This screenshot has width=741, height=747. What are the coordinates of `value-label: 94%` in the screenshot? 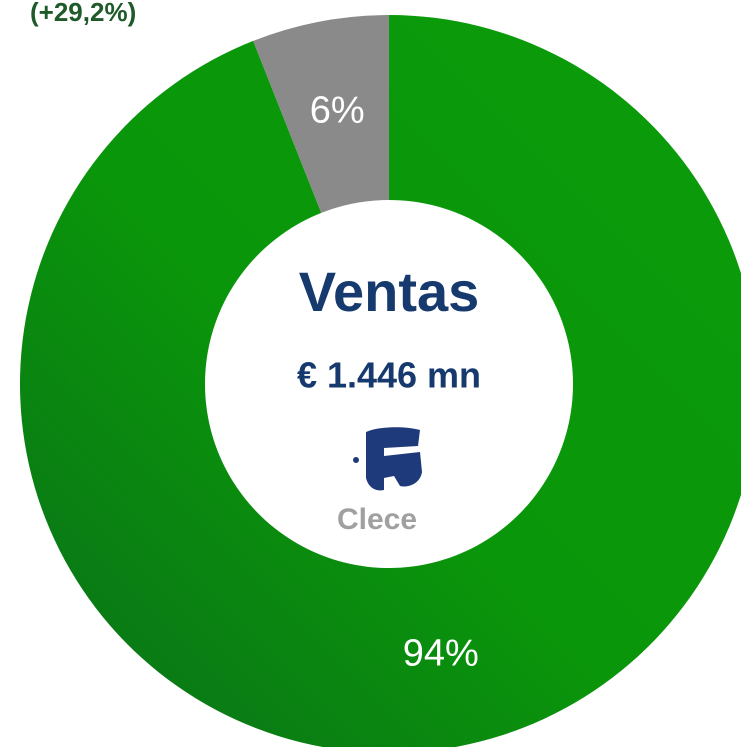 It's located at (441, 654).